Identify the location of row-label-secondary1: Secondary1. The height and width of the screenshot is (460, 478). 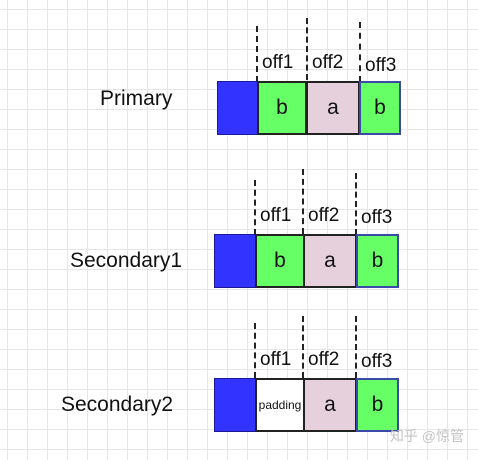
(126, 260).